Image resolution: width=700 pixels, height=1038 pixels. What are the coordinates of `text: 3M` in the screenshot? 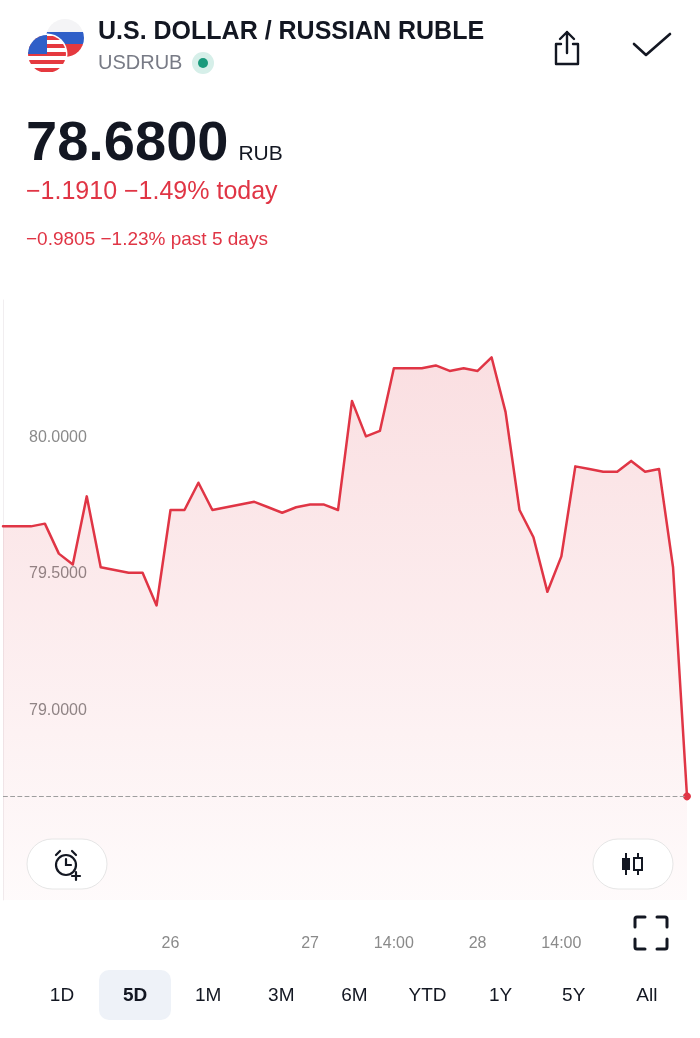 It's located at (281, 995).